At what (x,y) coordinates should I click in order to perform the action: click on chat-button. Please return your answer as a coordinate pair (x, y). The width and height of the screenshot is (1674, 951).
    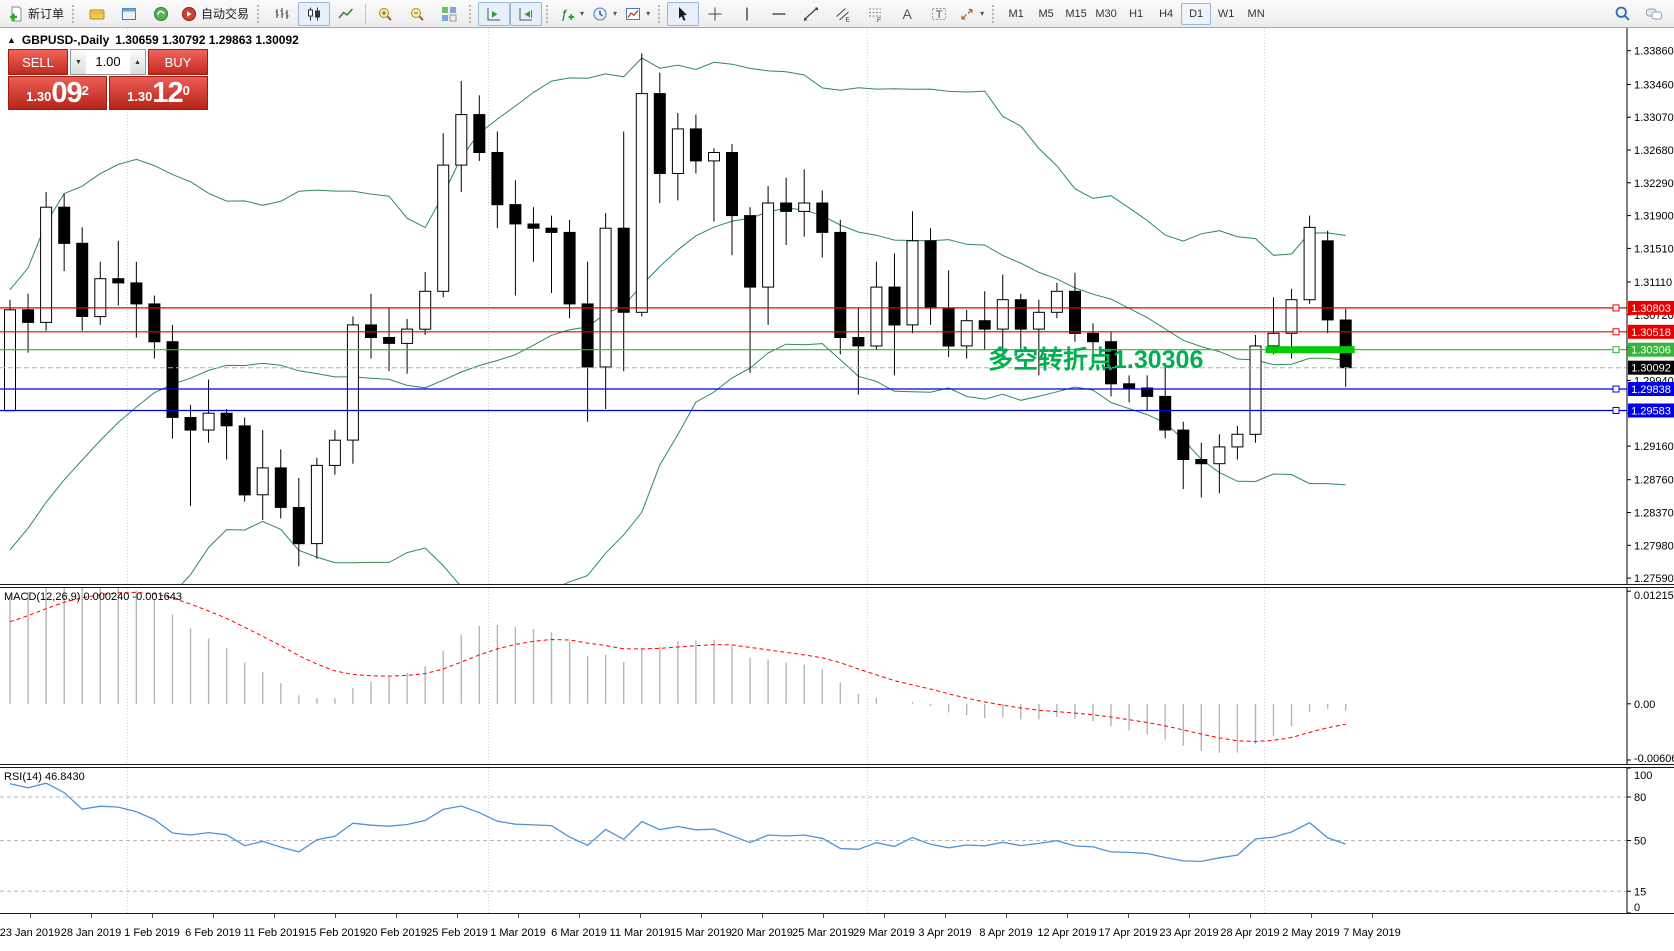
    Looking at the image, I should click on (1654, 14).